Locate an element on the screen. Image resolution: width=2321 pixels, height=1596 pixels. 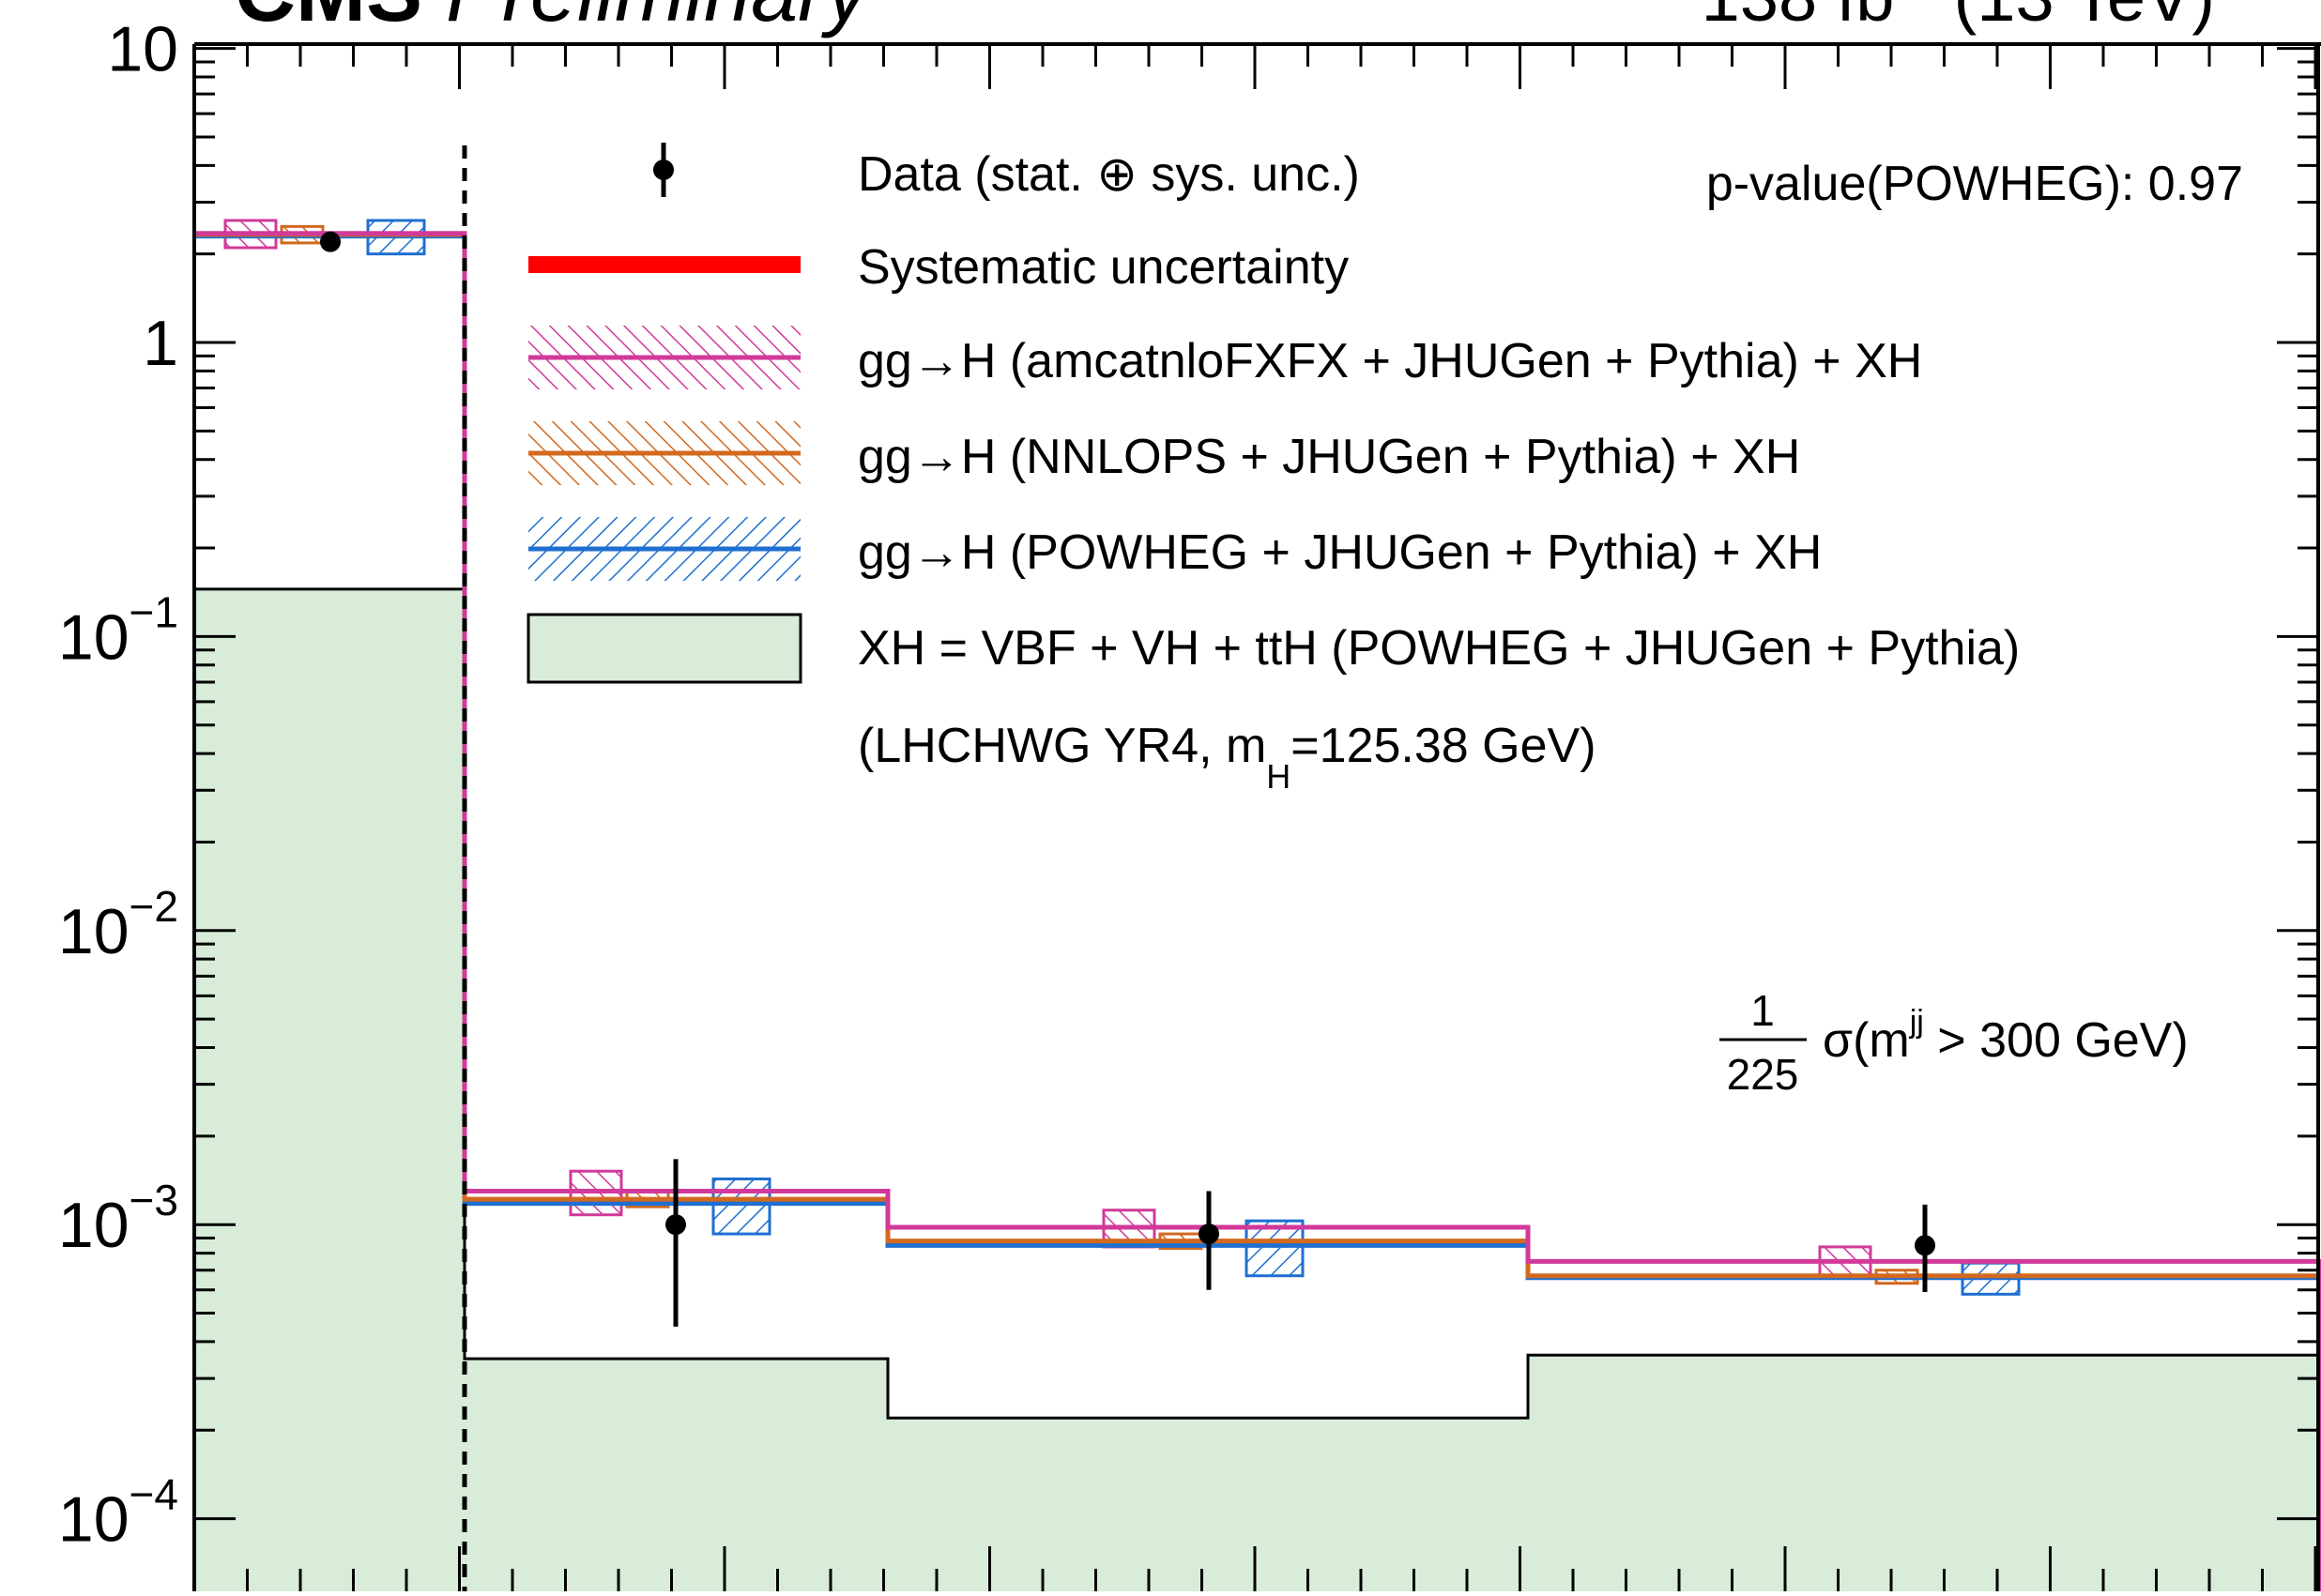
y-tick-label-exp: −3 is located at coordinates (154, 1200).